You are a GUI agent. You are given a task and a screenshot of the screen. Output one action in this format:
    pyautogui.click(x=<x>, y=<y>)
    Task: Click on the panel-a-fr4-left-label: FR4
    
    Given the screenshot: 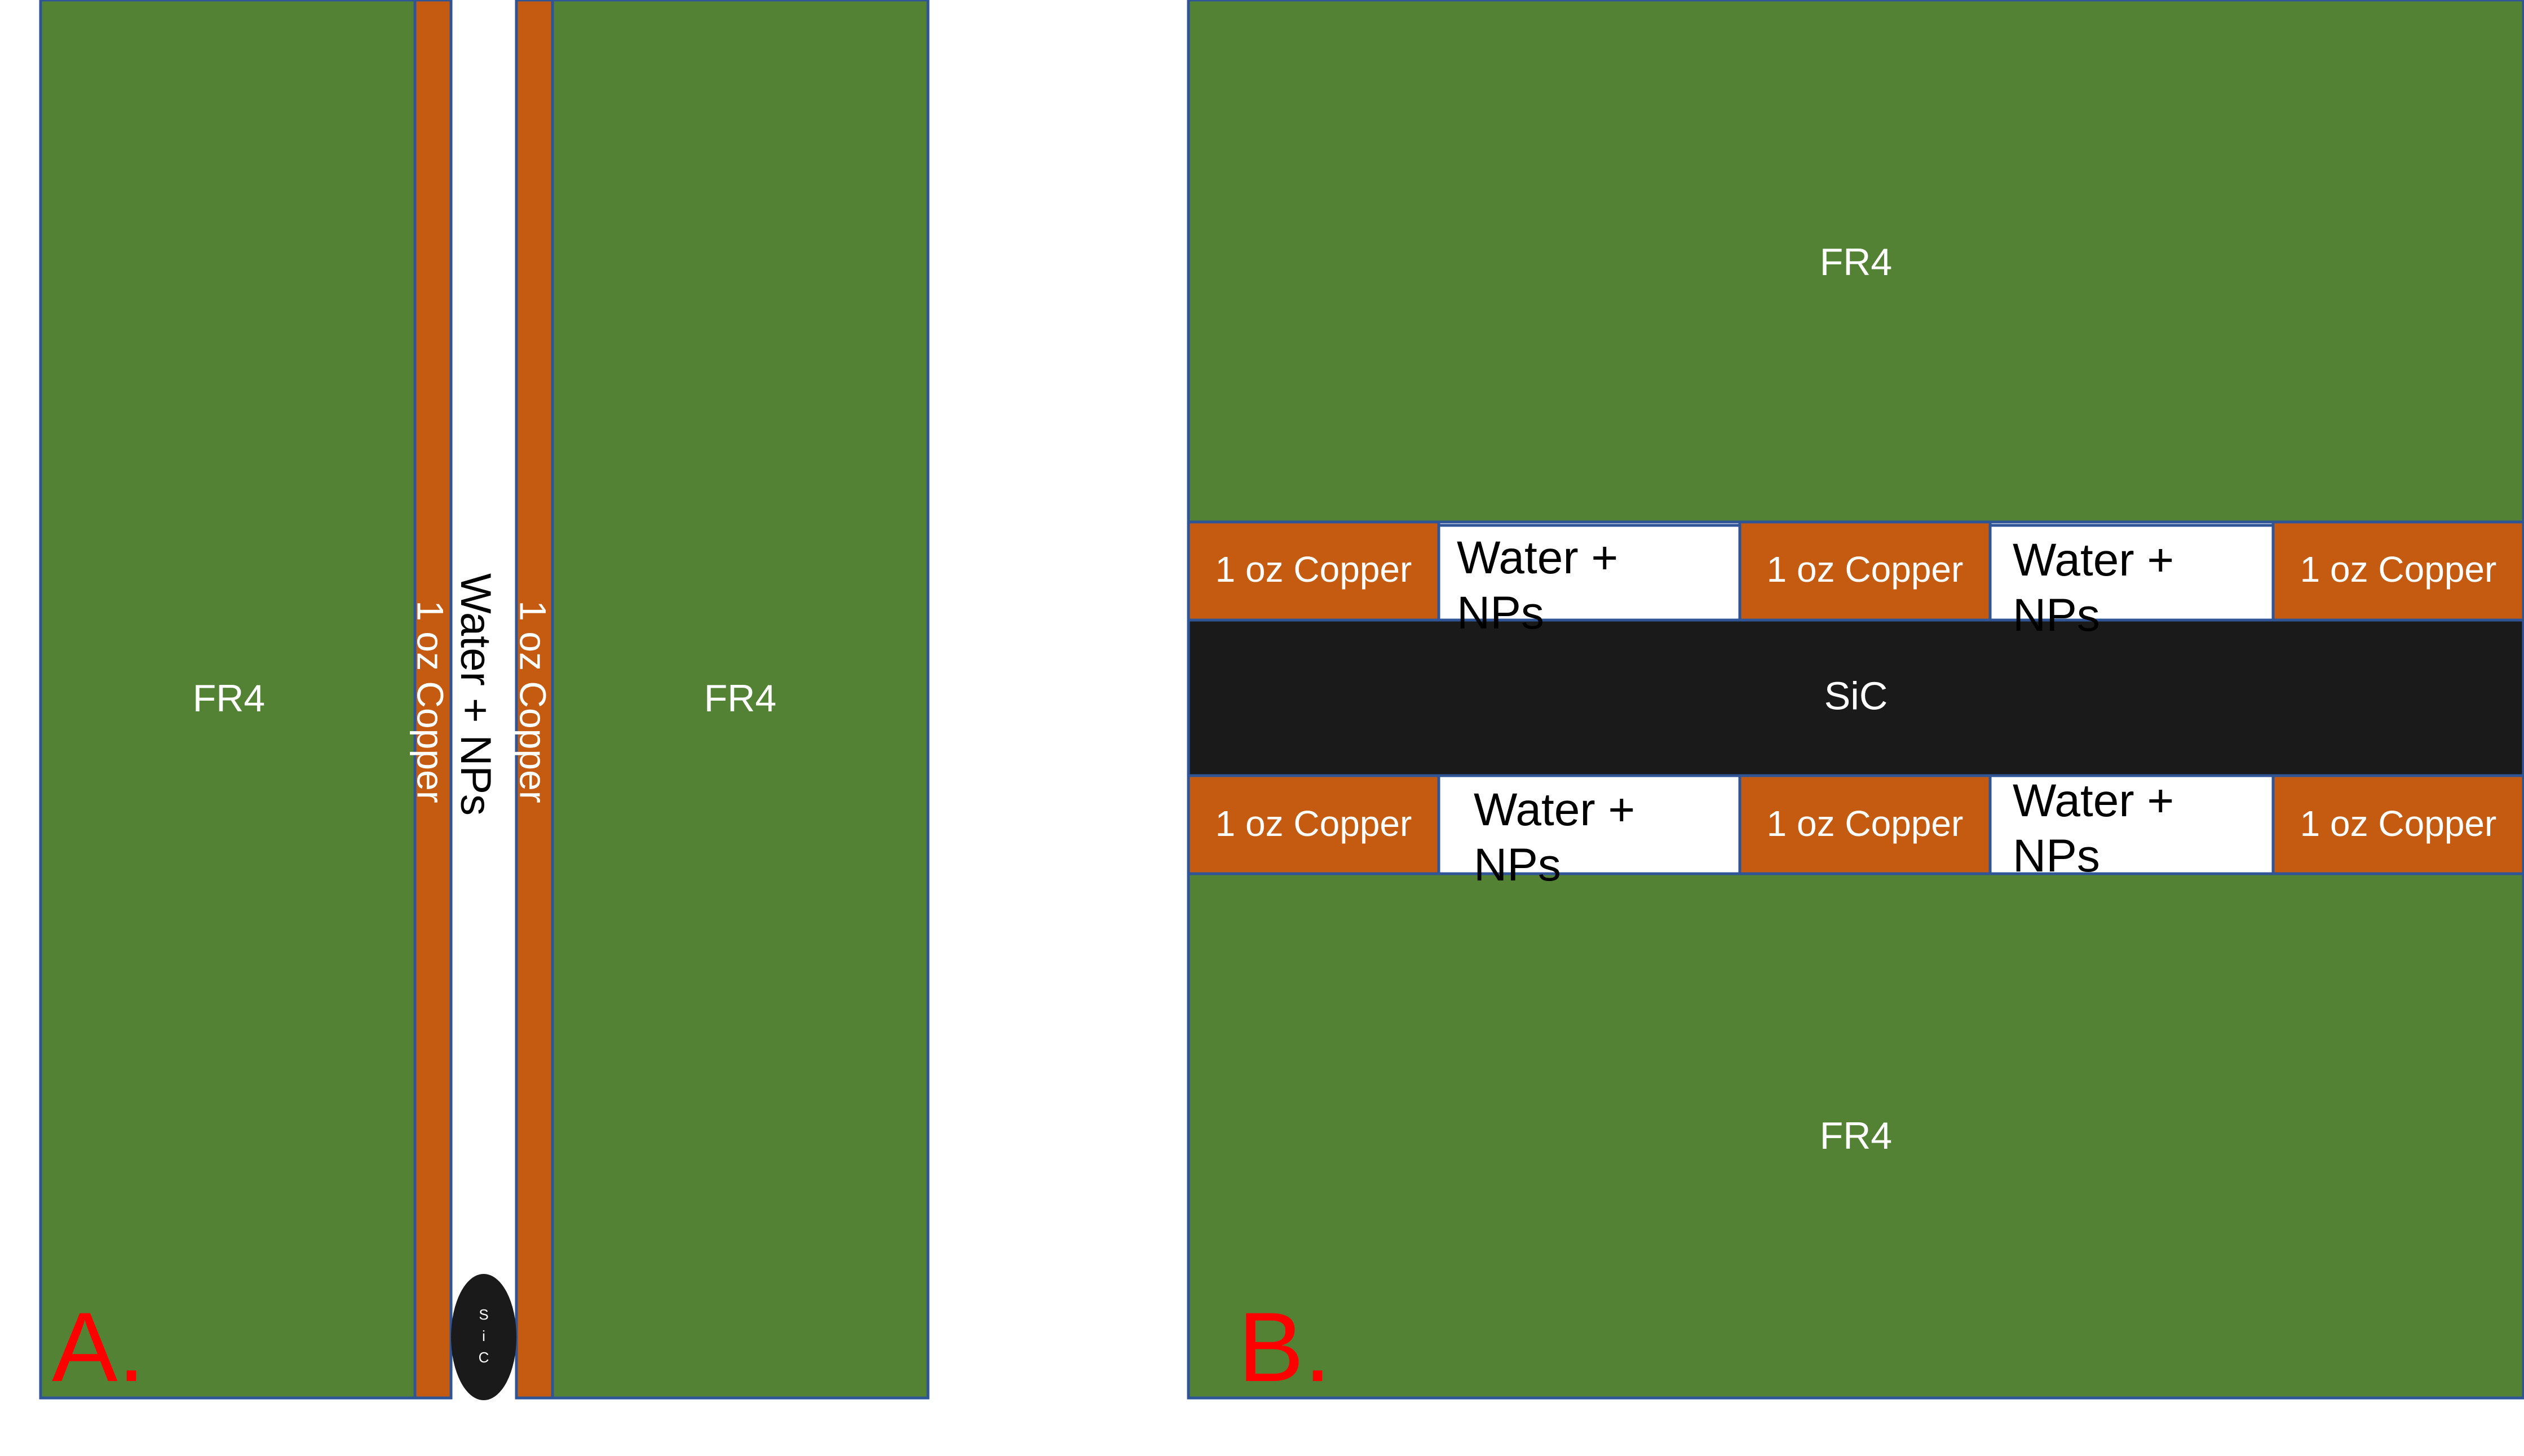 What is the action you would take?
    pyautogui.click(x=229, y=698)
    